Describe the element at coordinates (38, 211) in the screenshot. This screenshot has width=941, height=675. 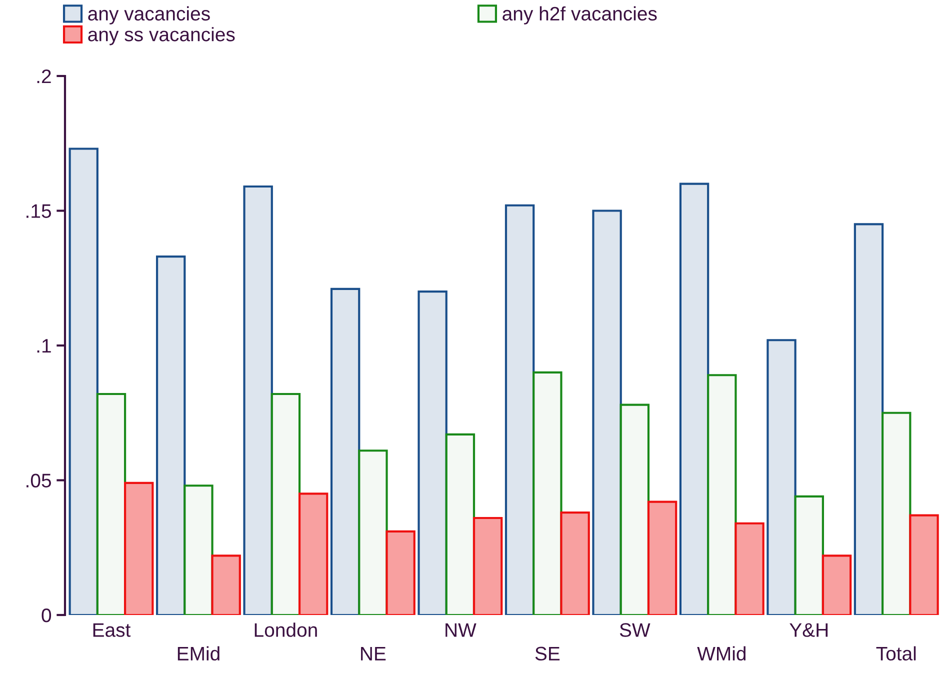
I see `y-tick-label: .15` at that location.